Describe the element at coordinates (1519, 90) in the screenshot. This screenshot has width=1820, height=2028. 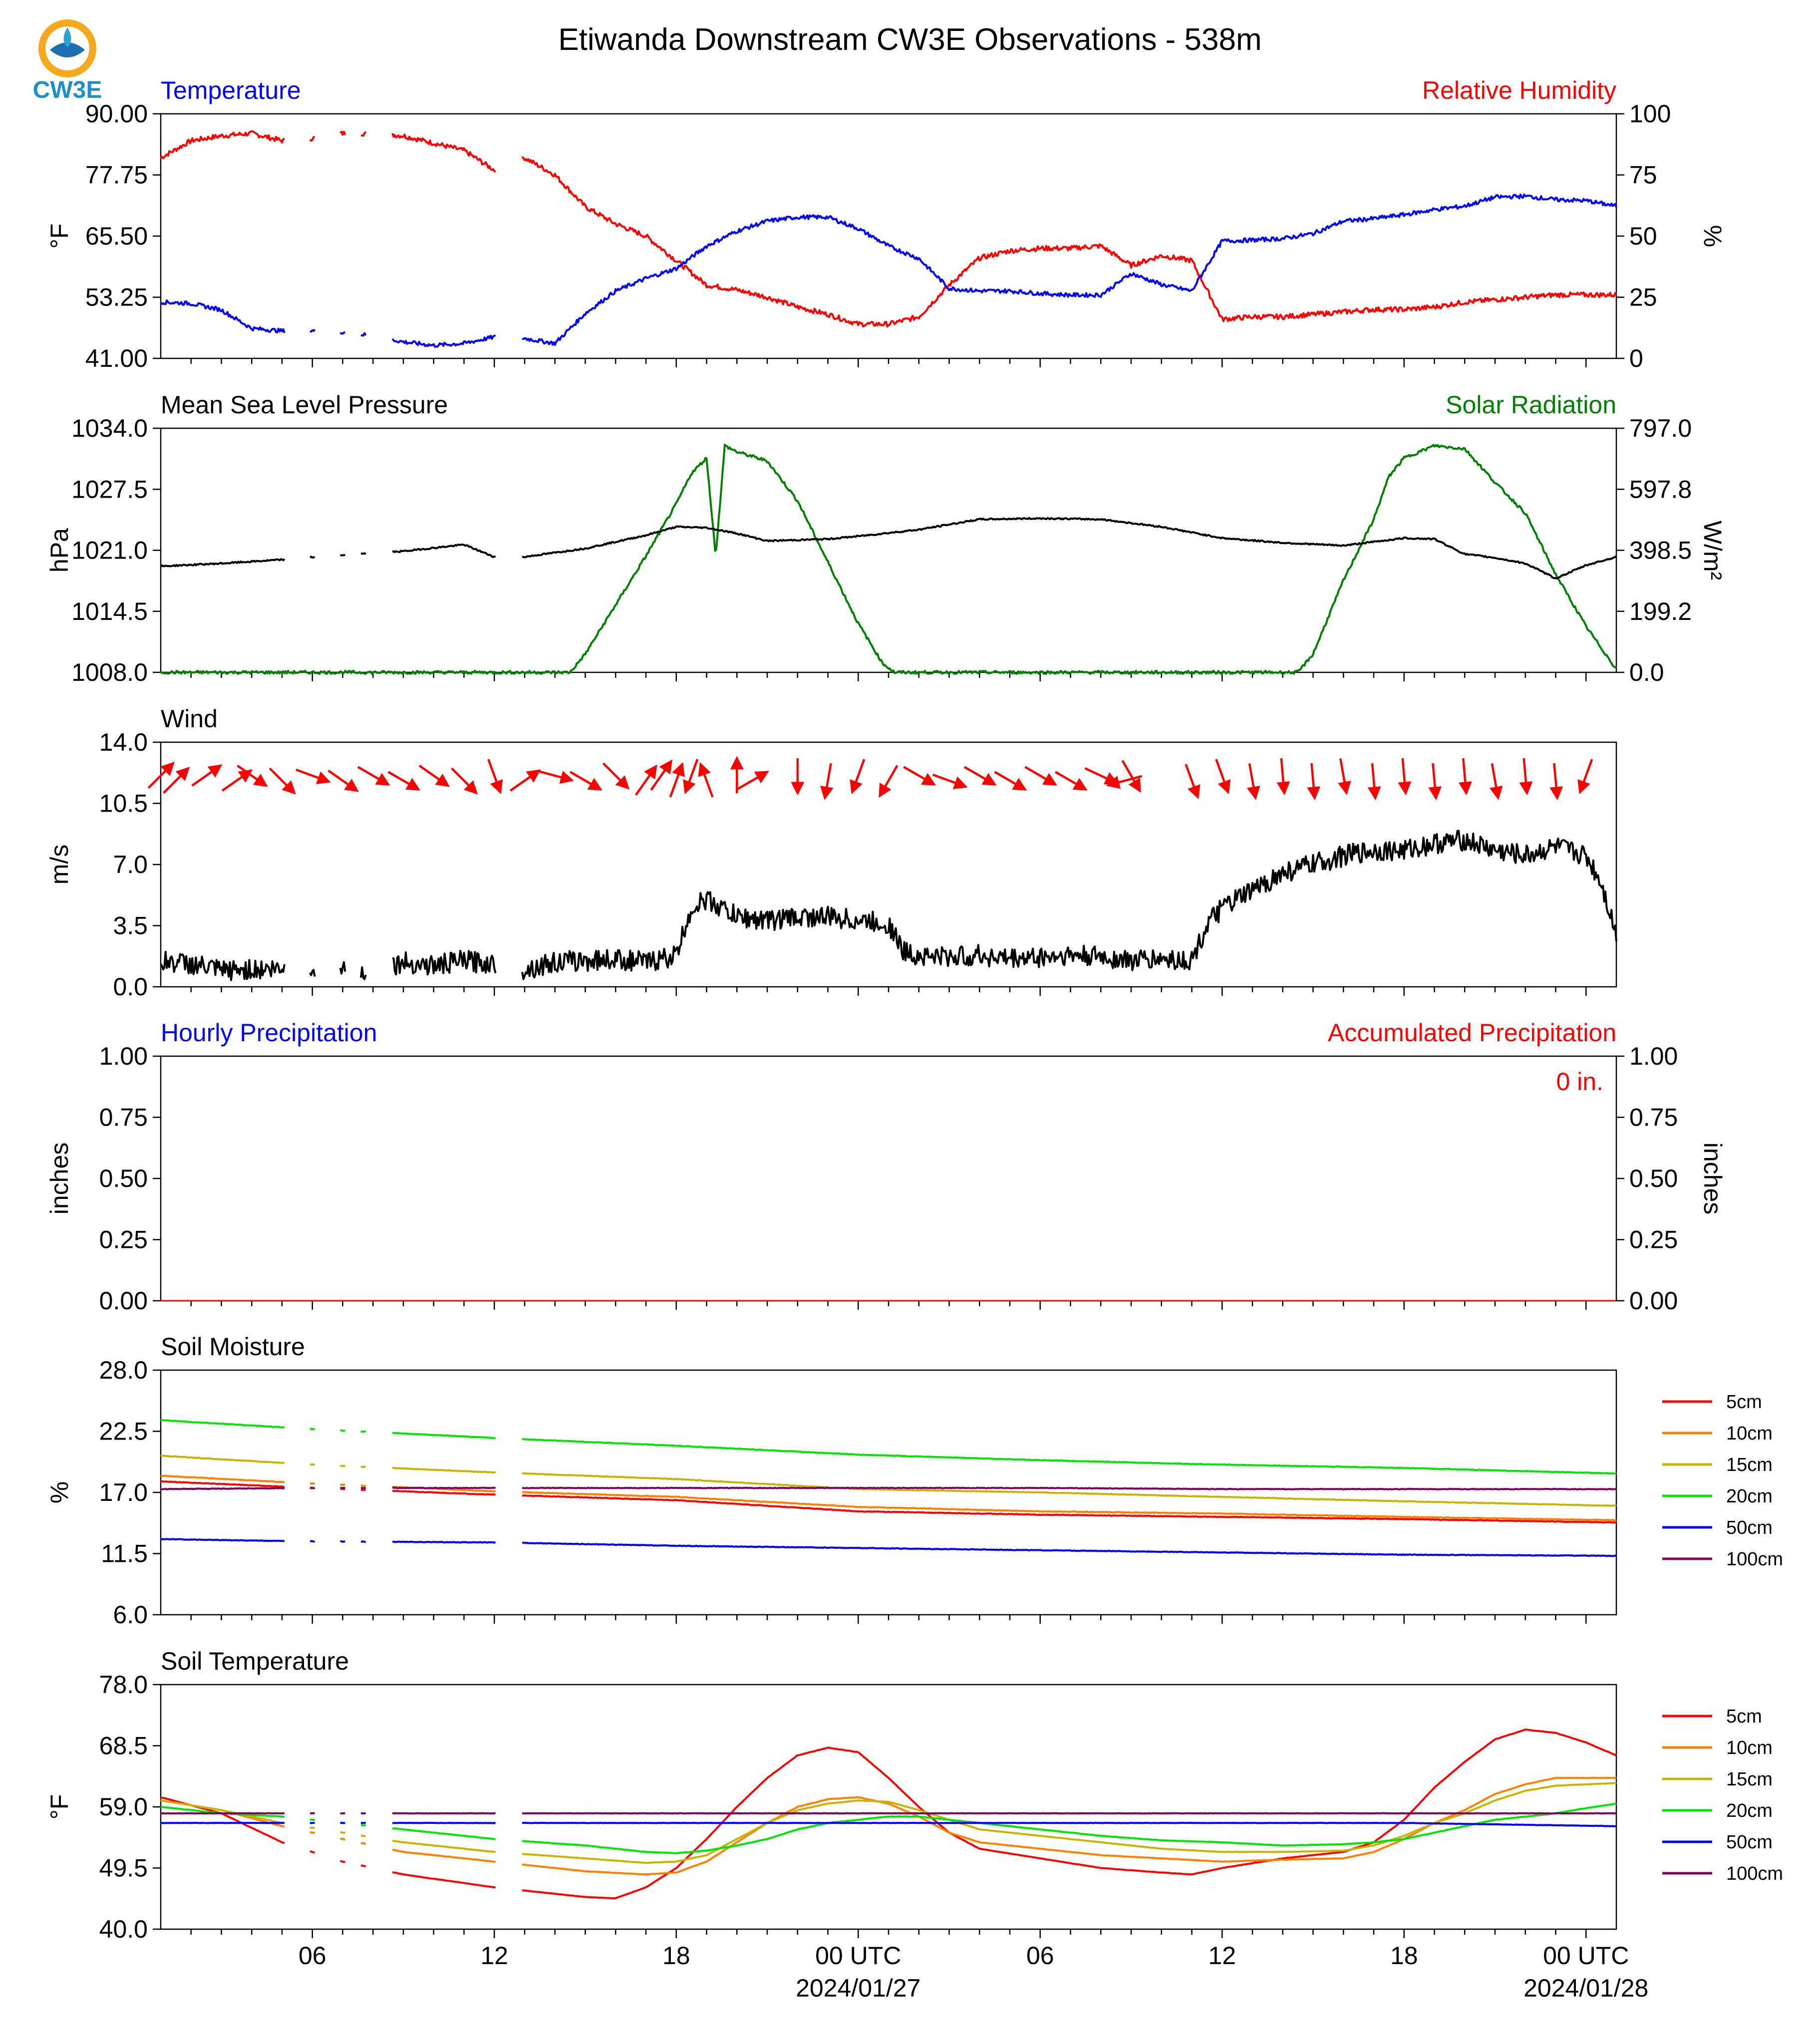
I see `panel-title-right: Relative Humidity` at that location.